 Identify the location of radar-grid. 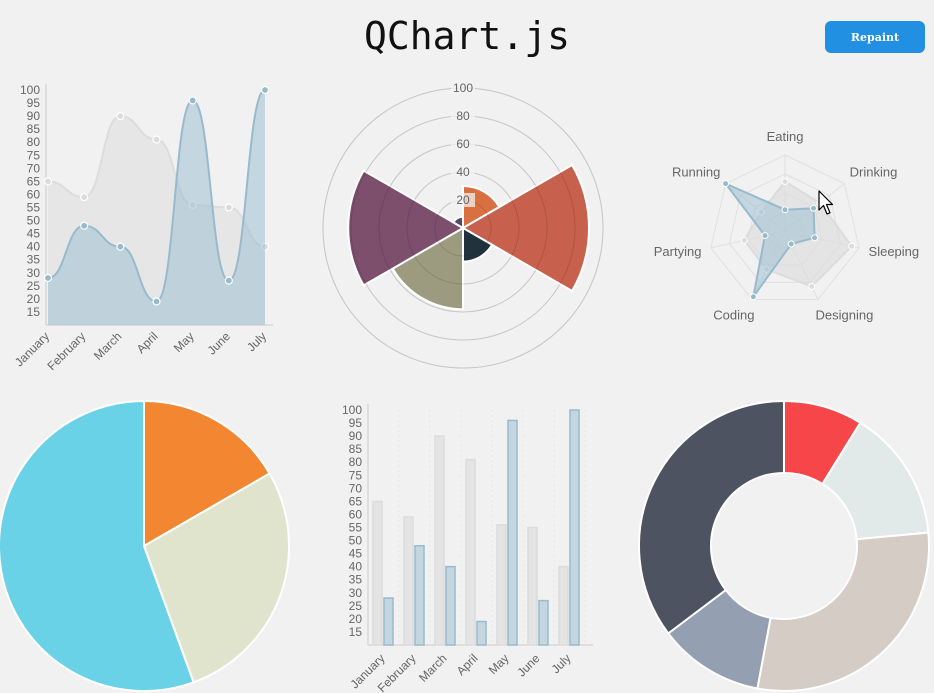
(785, 227).